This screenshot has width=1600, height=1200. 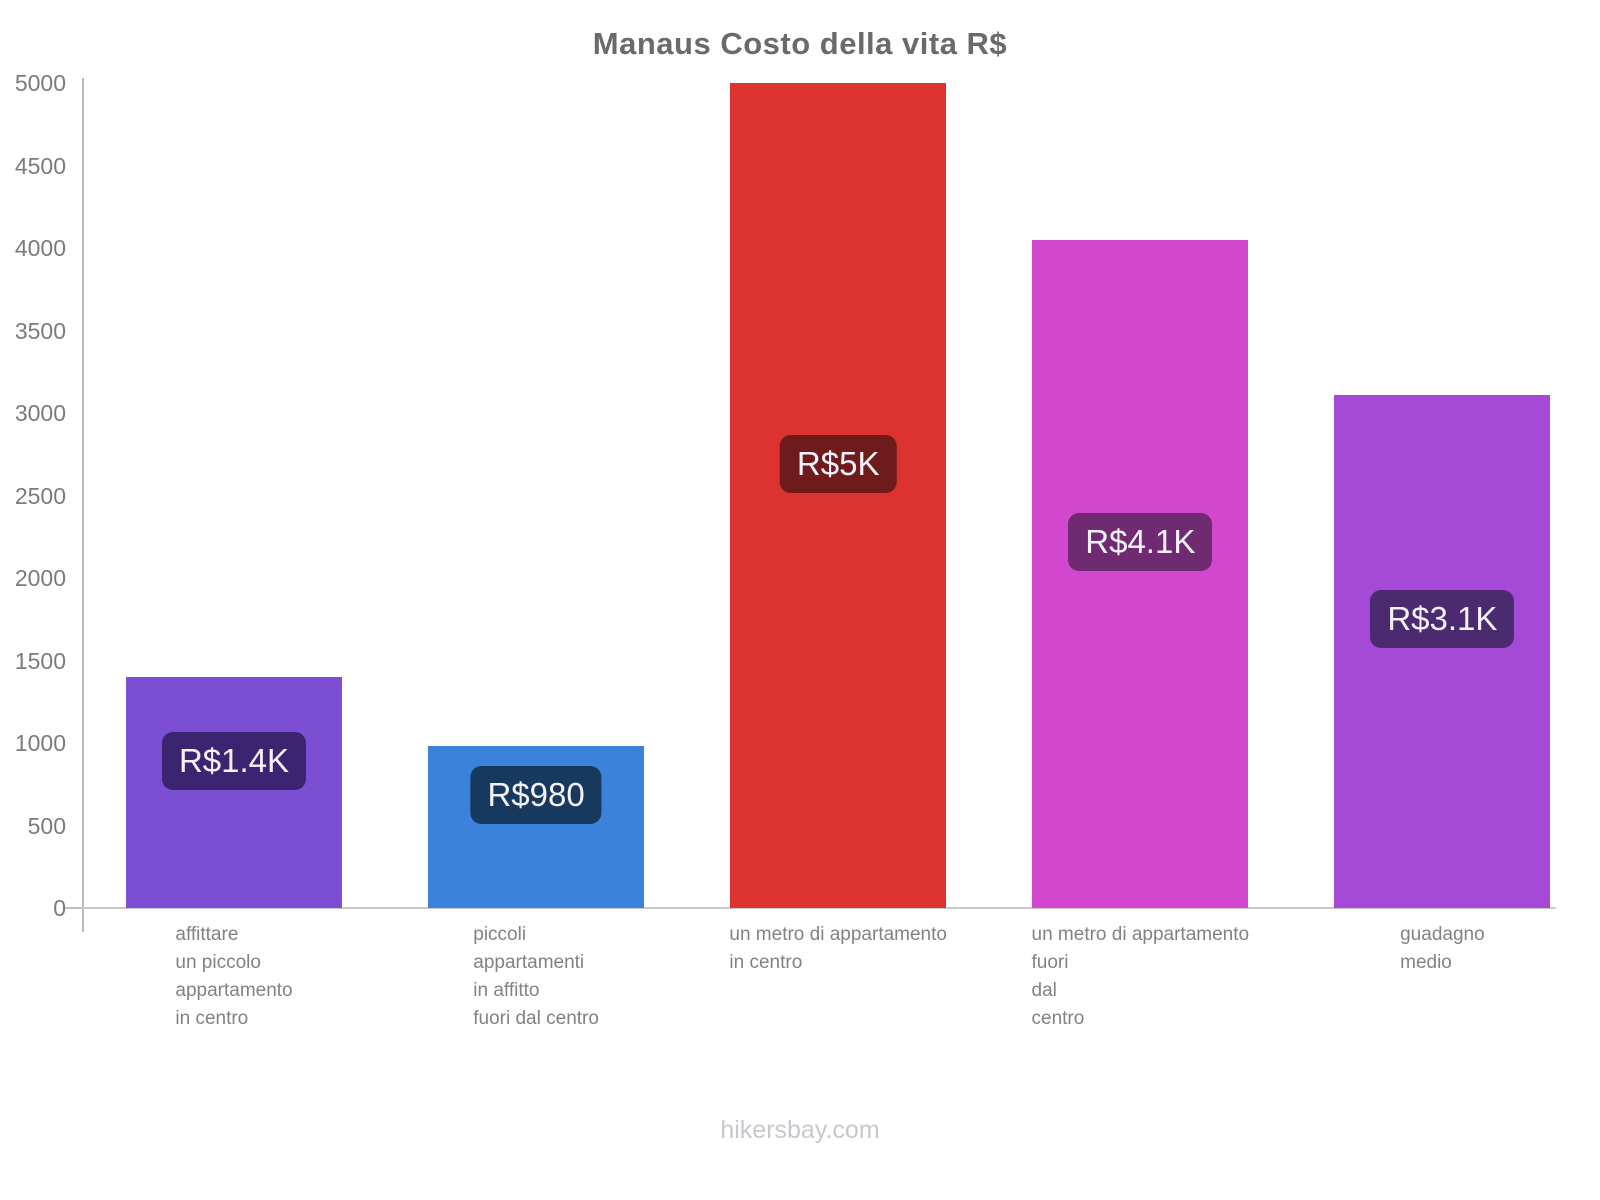 I want to click on chart-title: Manaus Costo della vita R$, so click(x=800, y=43).